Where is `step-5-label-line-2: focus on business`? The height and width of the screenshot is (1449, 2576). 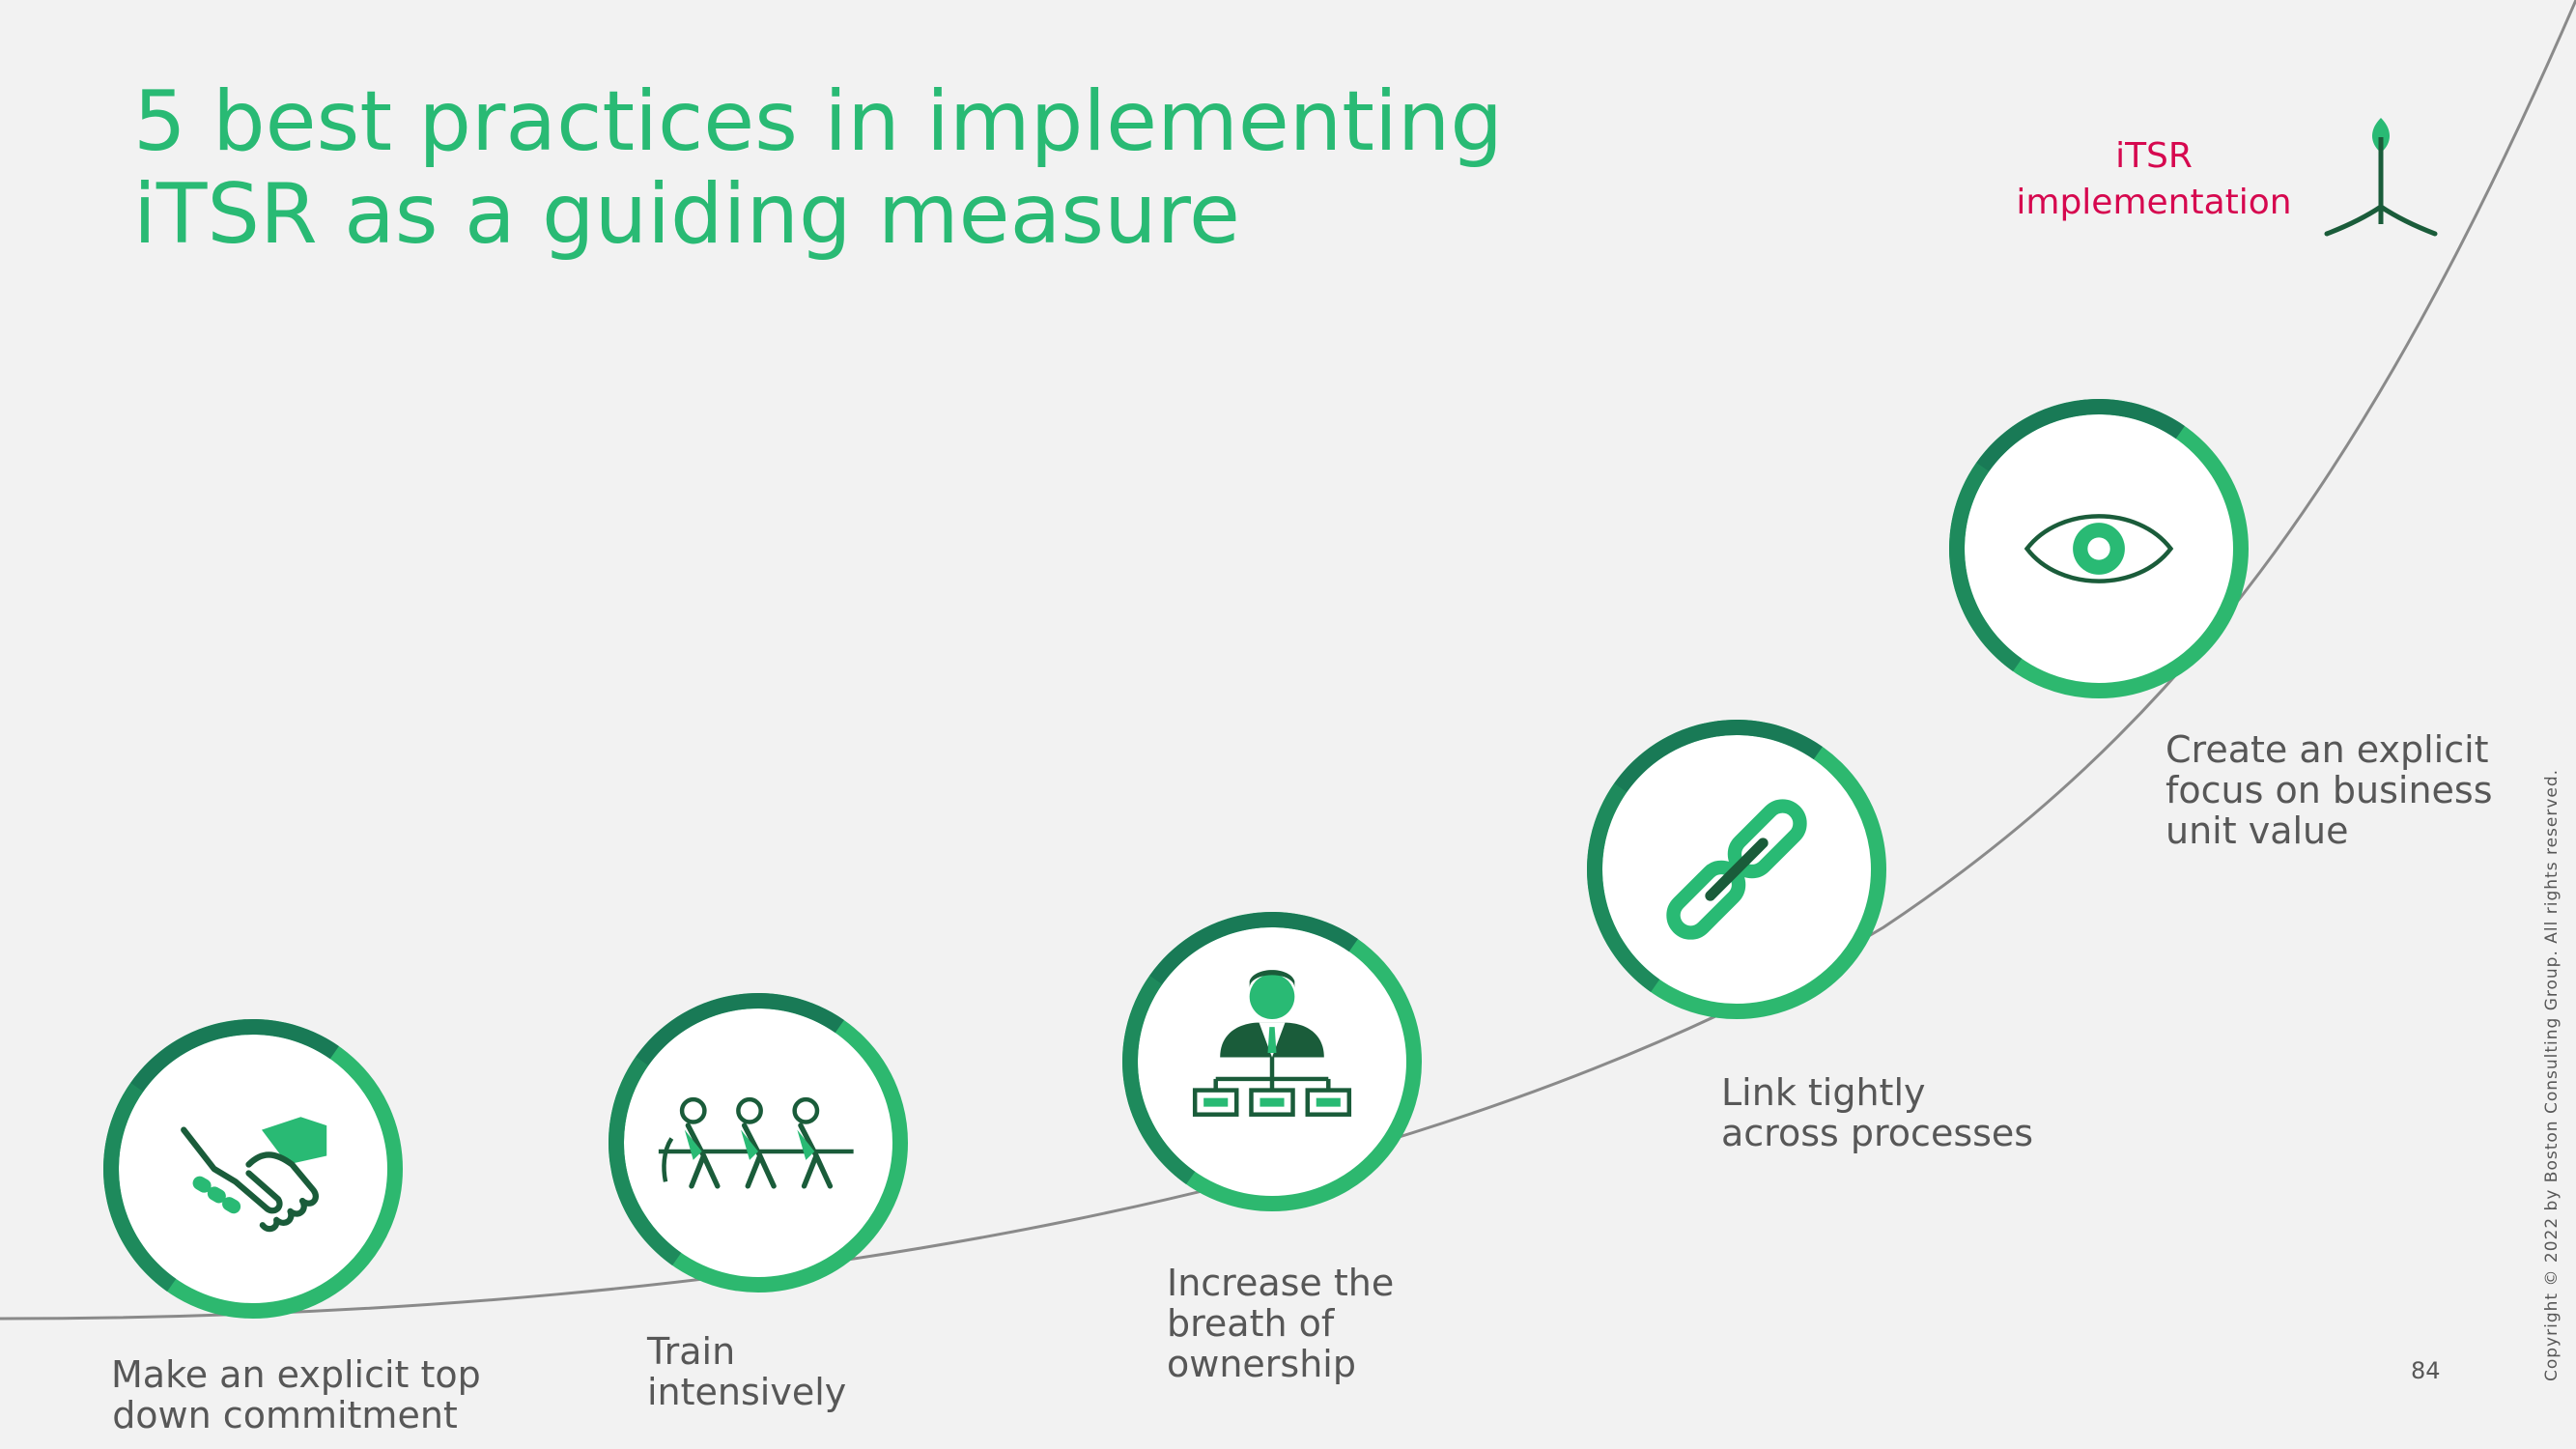
step-5-label-line-2: focus on business is located at coordinates (2329, 790).